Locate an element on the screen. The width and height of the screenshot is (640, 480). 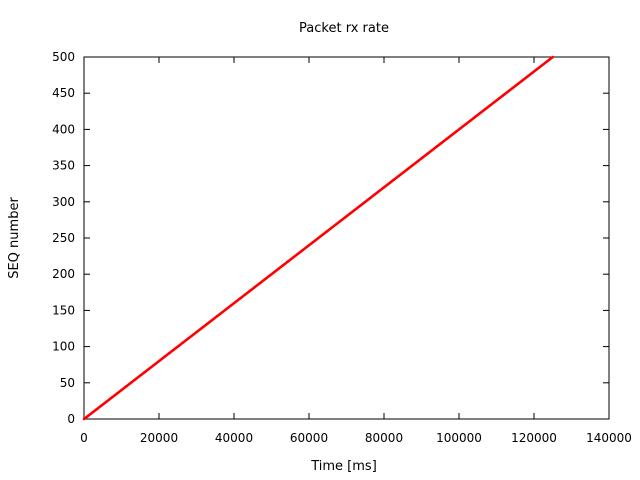
y-tick-label: 100 is located at coordinates (63, 347).